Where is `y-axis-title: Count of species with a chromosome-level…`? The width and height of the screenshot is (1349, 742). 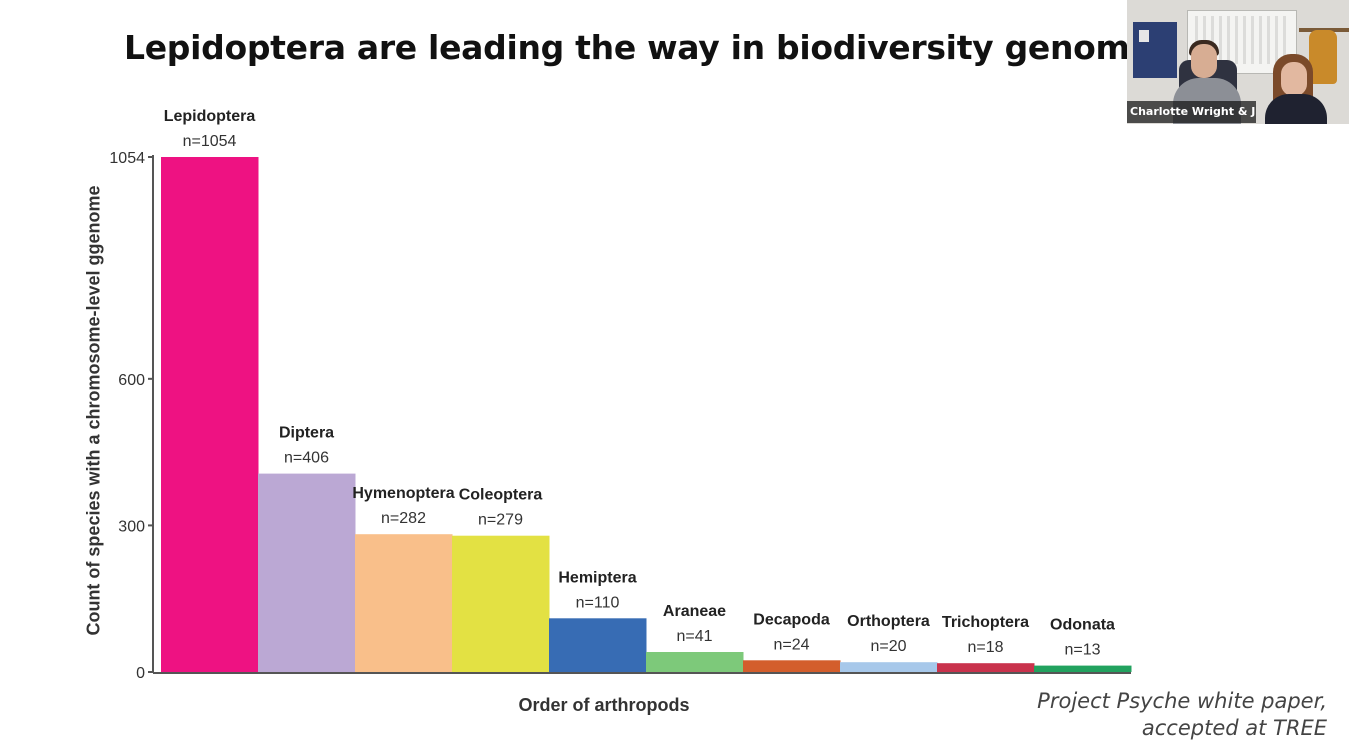
y-axis-title: Count of species with a chromosome-level… is located at coordinates (93, 410).